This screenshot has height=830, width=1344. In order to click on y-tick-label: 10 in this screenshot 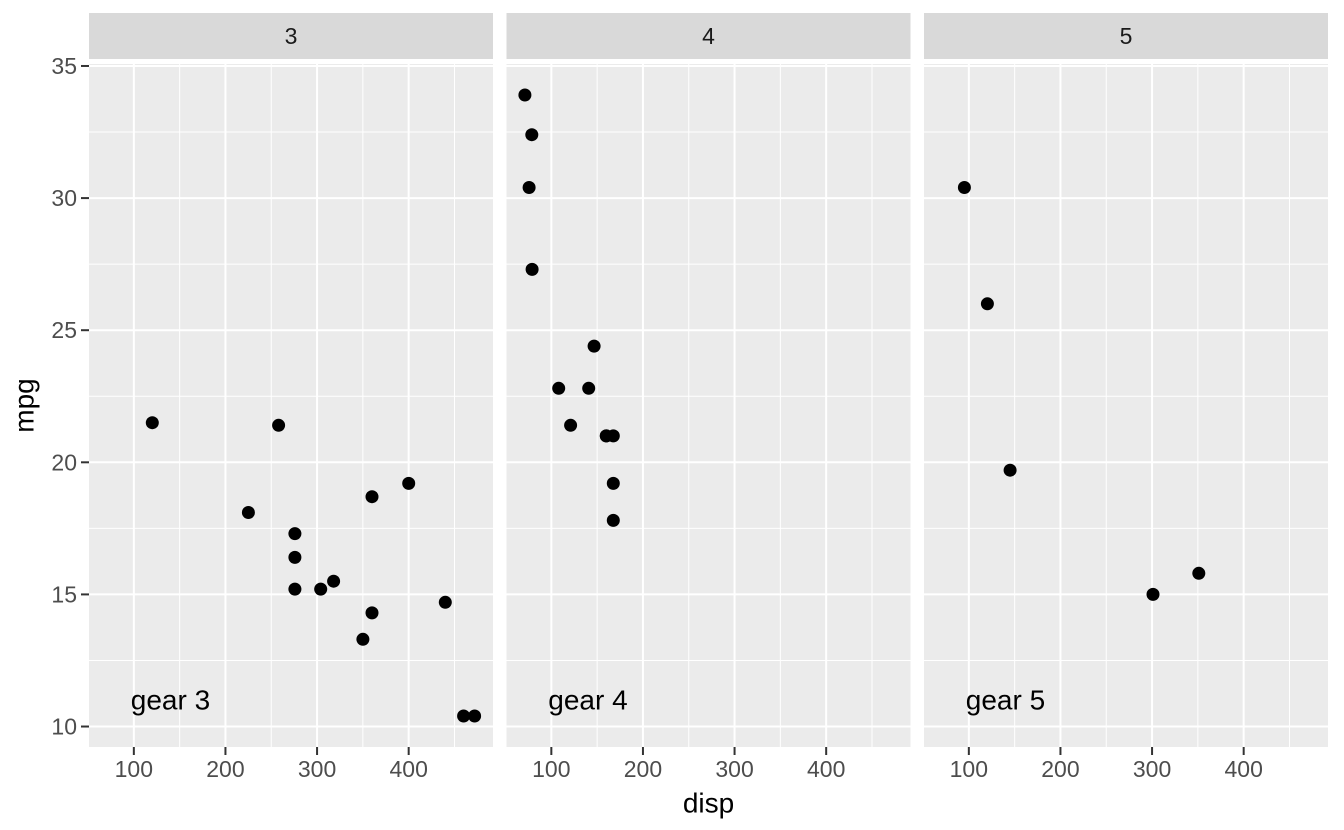, I will do `click(64, 727)`.